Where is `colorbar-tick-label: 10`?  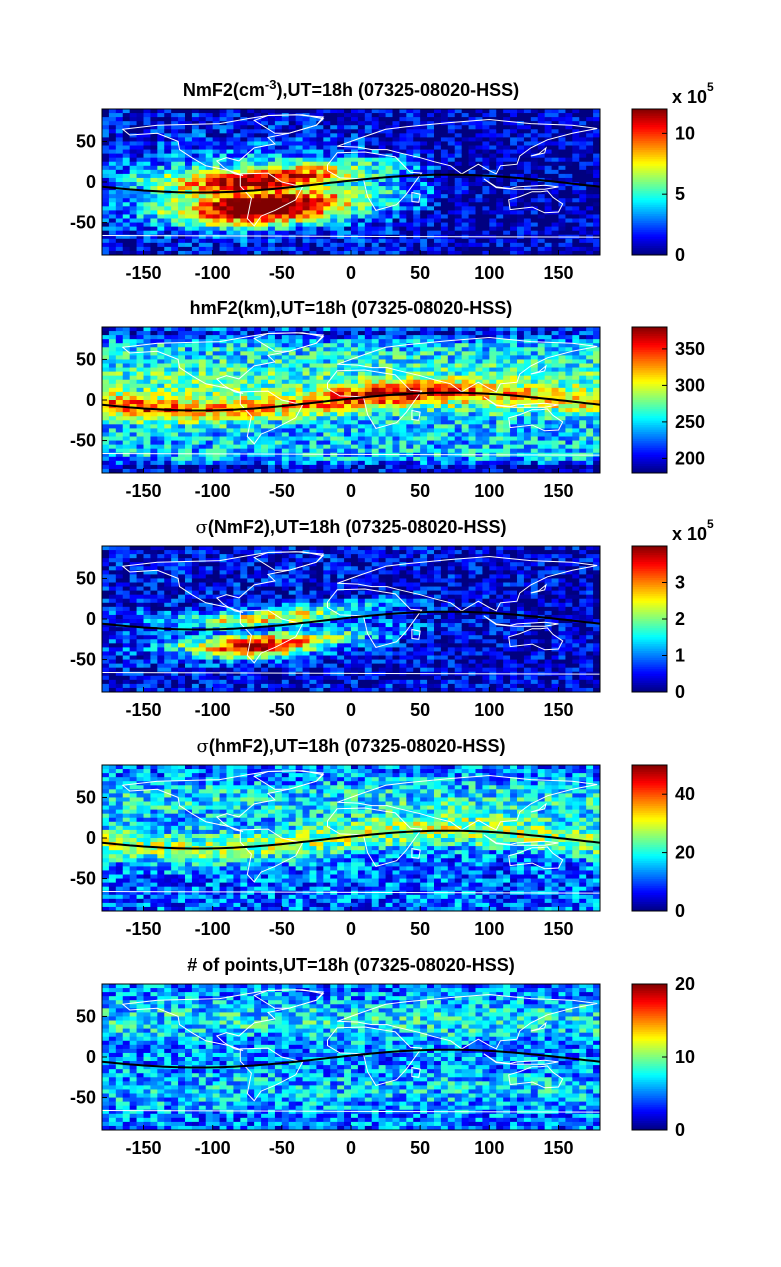 colorbar-tick-label: 10 is located at coordinates (685, 133).